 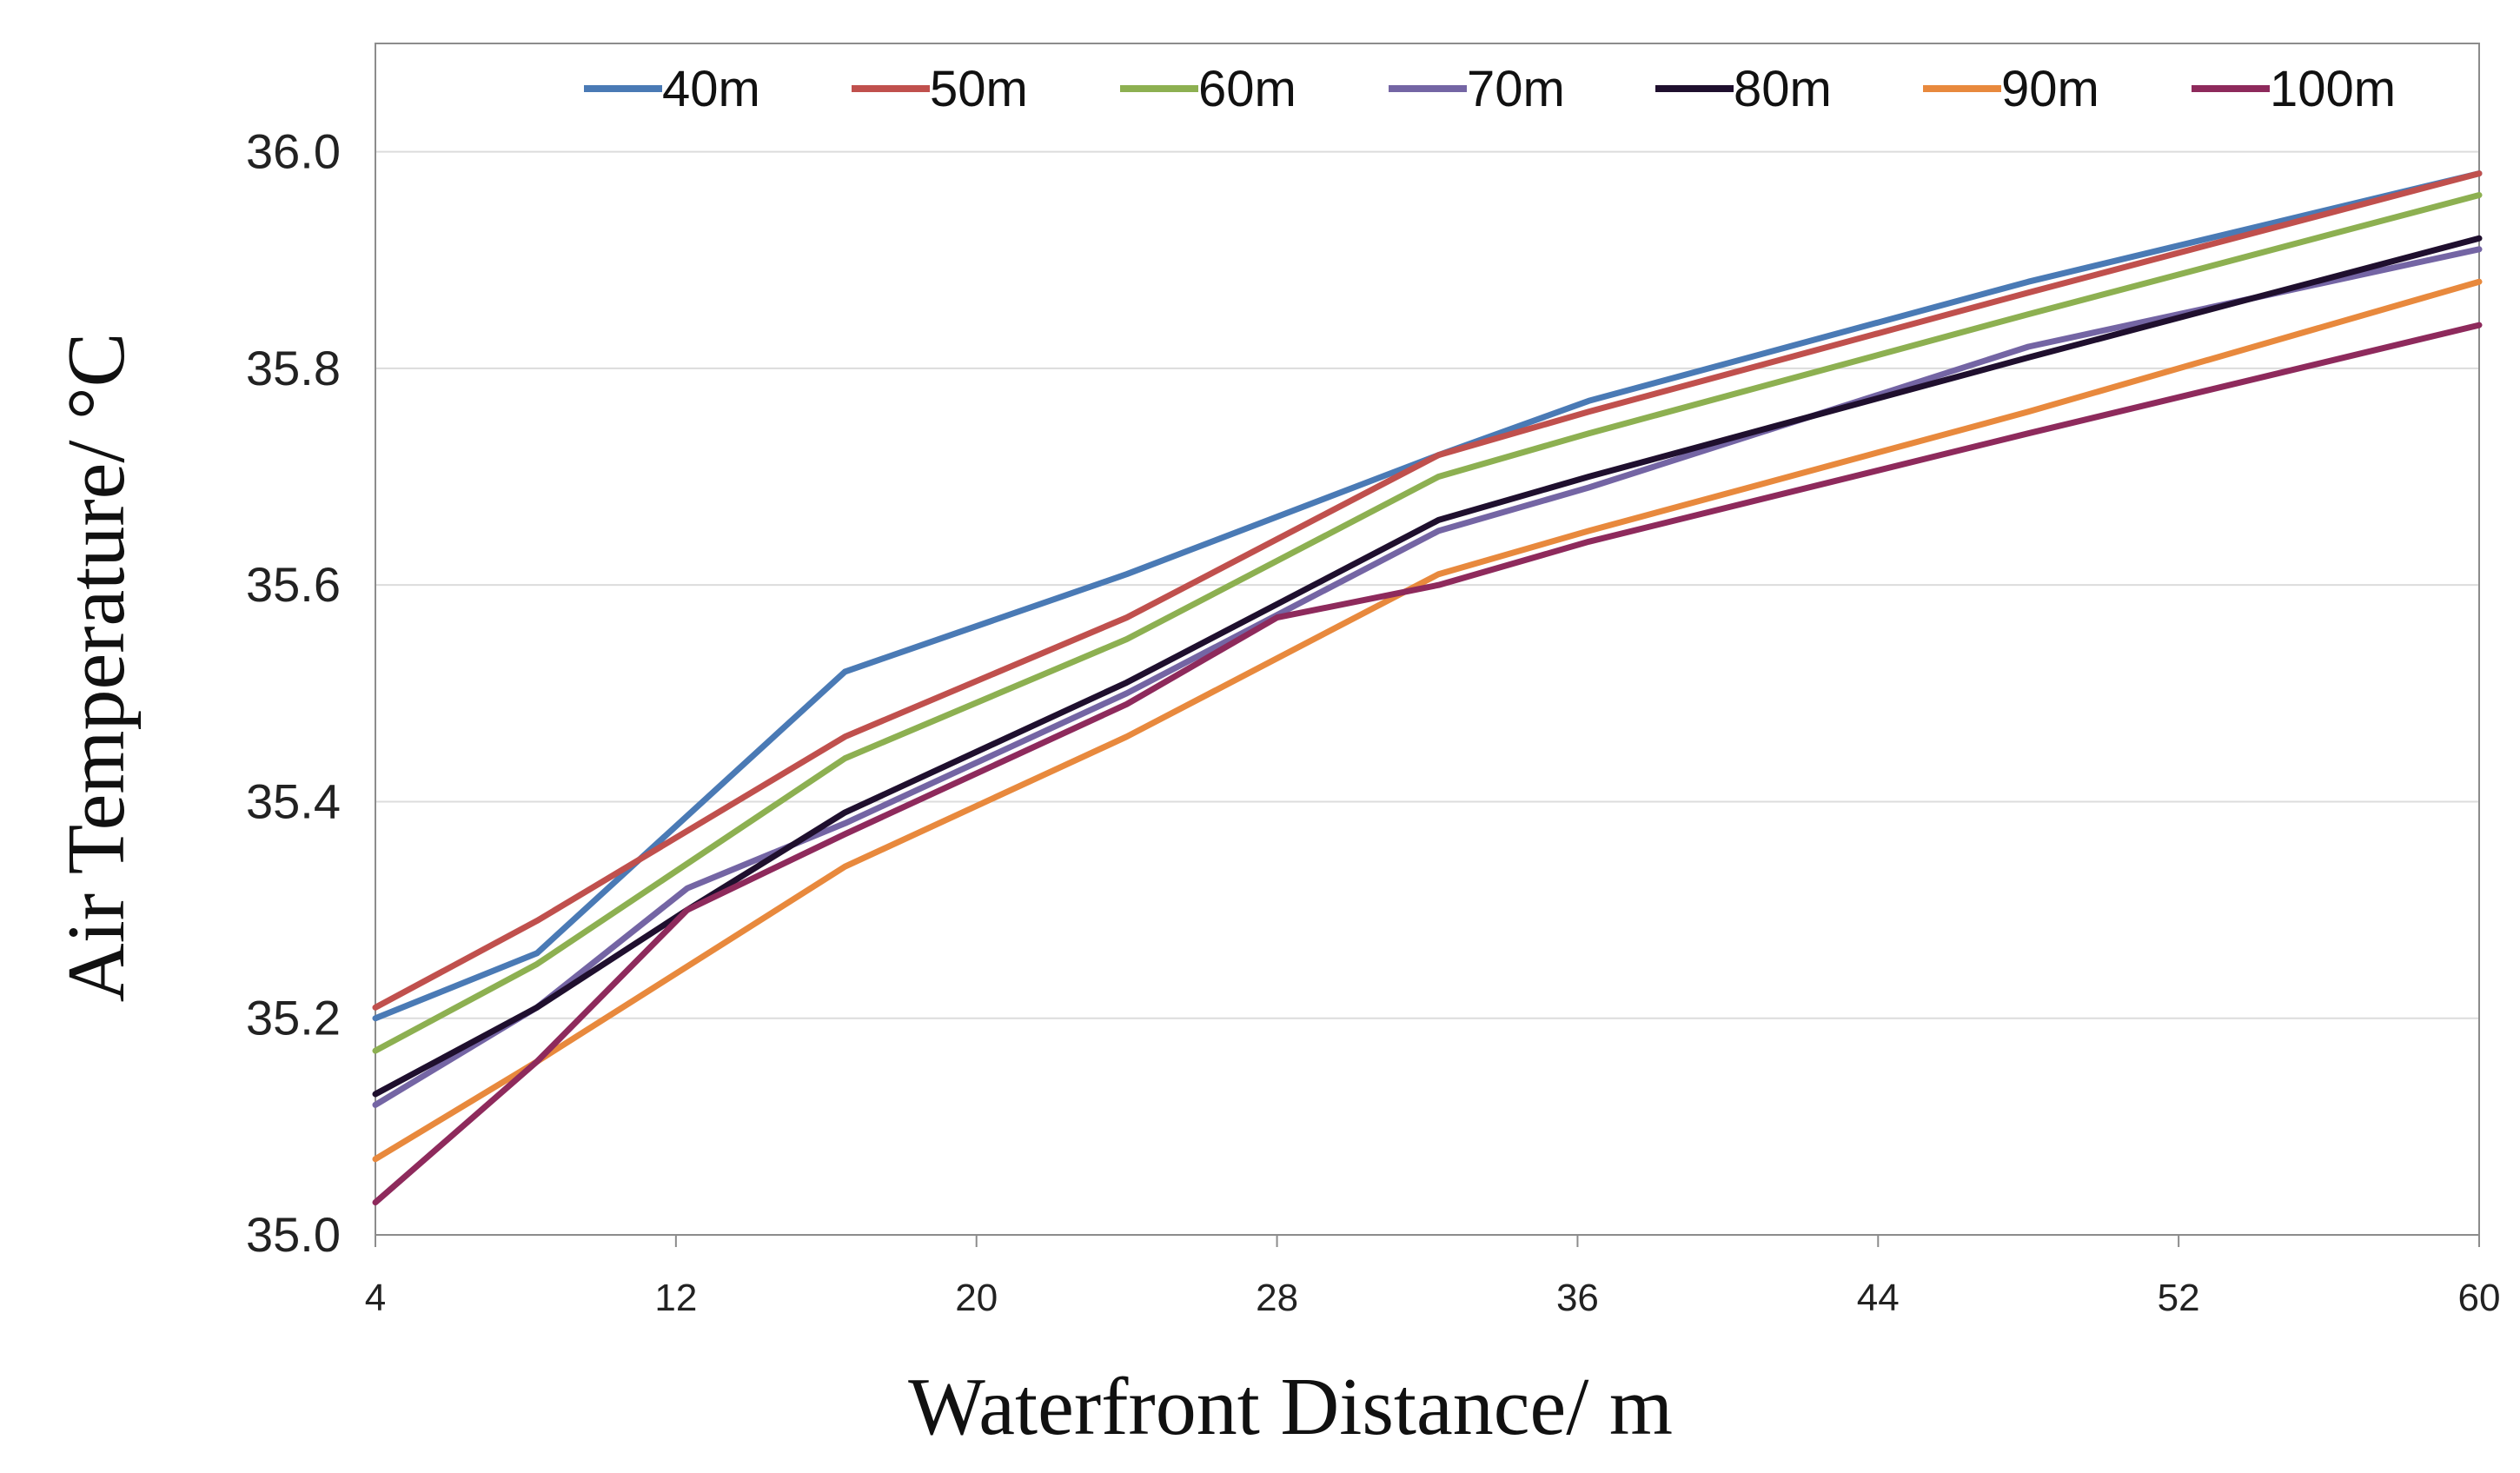 What do you see at coordinates (375, 1298) in the screenshot?
I see `x-tick-label: 4` at bounding box center [375, 1298].